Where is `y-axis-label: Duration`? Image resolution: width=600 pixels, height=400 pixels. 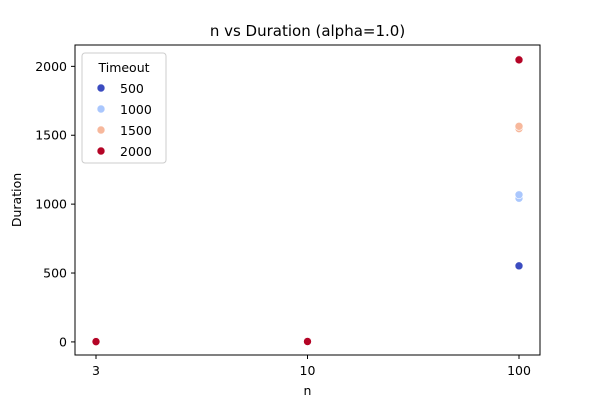
y-axis-label: Duration is located at coordinates (16, 200).